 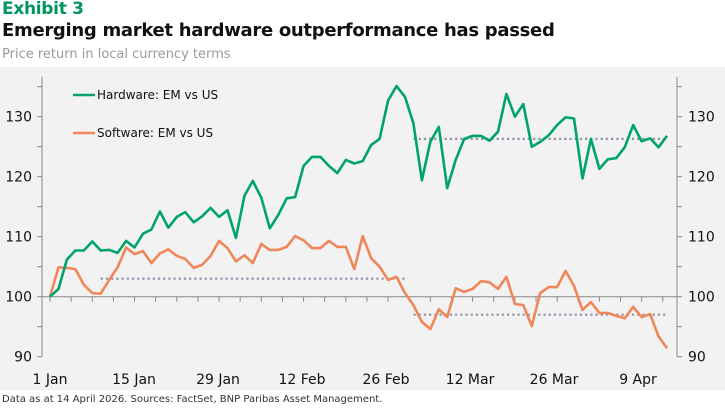 I want to click on right-y-tick-label: 100, so click(x=701, y=298).